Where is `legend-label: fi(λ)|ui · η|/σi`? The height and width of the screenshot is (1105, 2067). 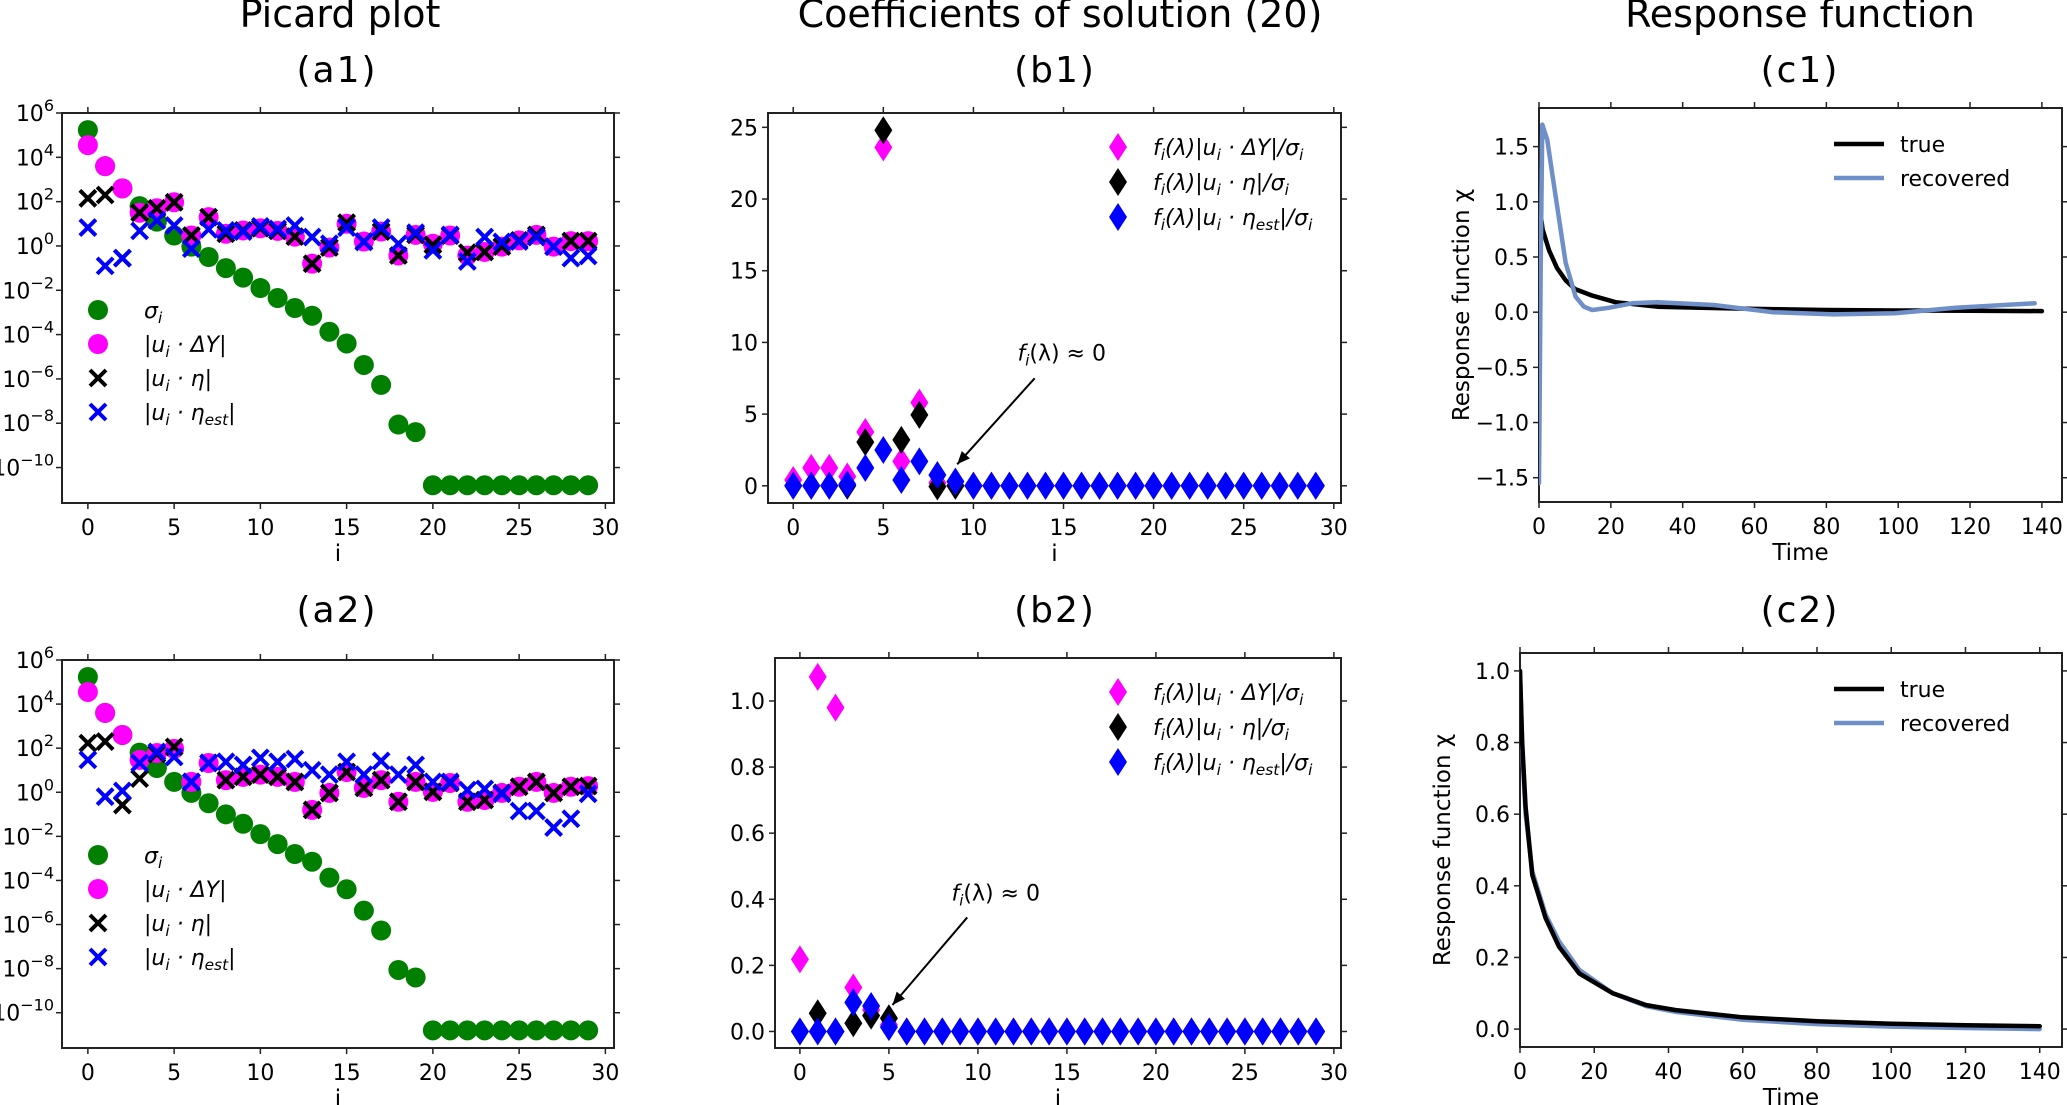 legend-label: fi(λ)|ui · η|/σi is located at coordinates (1221, 730).